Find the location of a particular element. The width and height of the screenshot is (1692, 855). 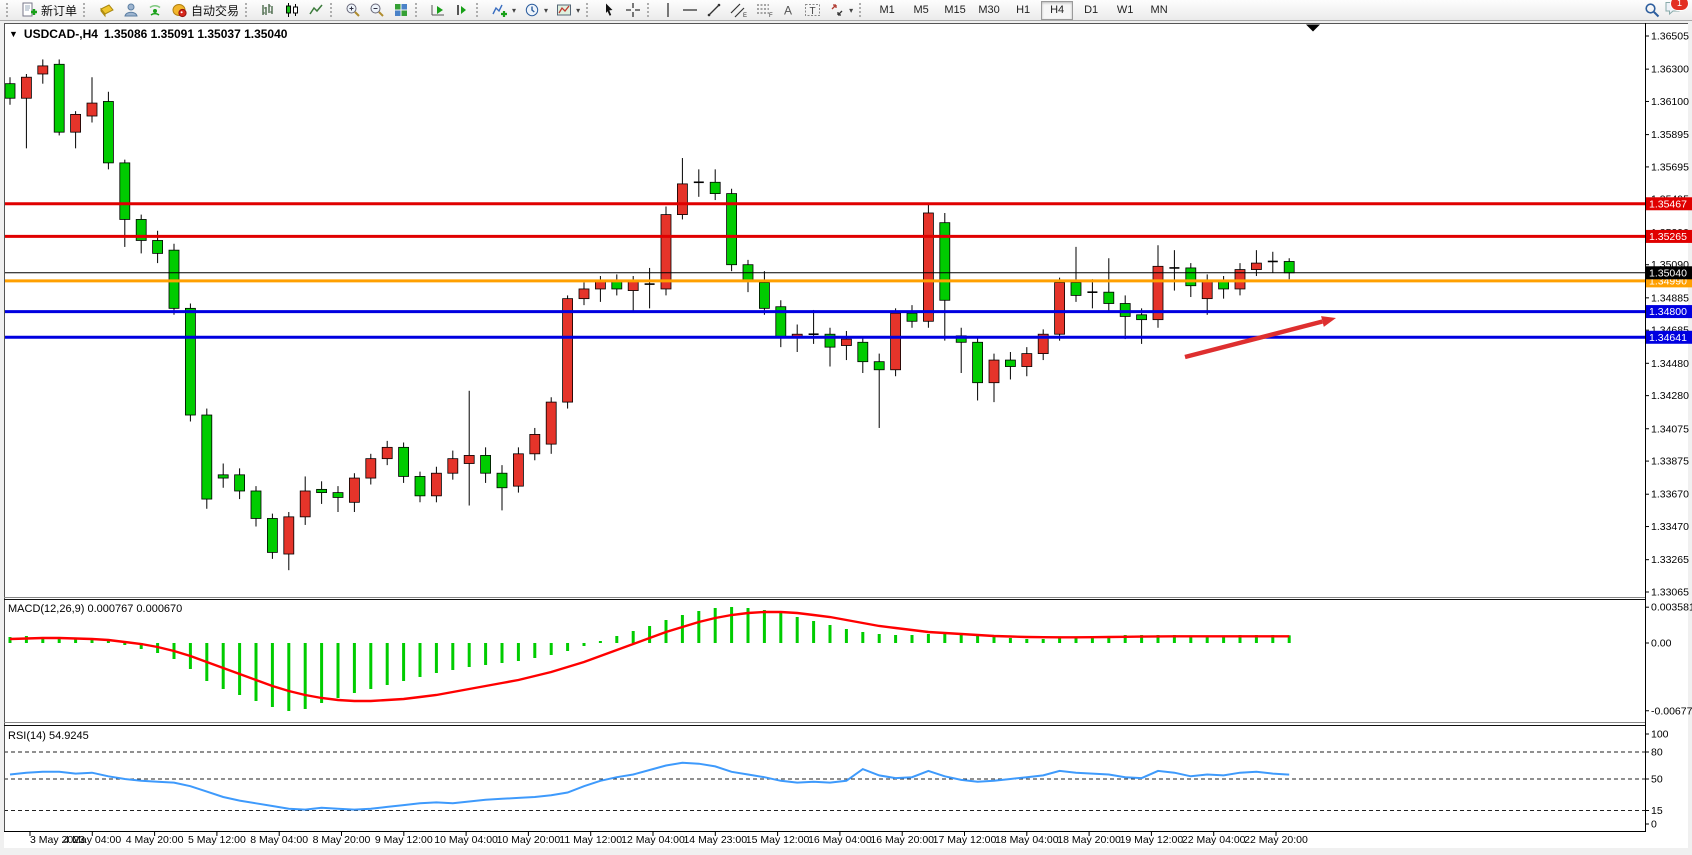

candlestick-chart-icon is located at coordinates (292, 10).